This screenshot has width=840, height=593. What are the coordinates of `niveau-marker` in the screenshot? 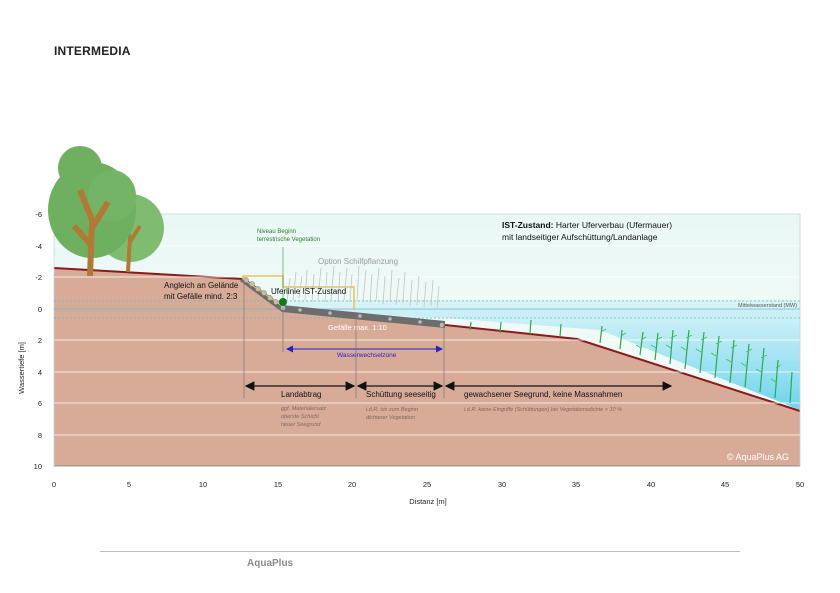 It's located at (283, 302).